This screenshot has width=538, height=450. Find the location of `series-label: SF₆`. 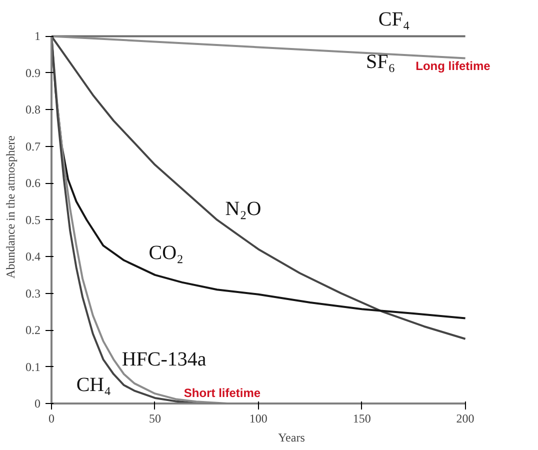

series-label: SF₆ is located at coordinates (381, 61).